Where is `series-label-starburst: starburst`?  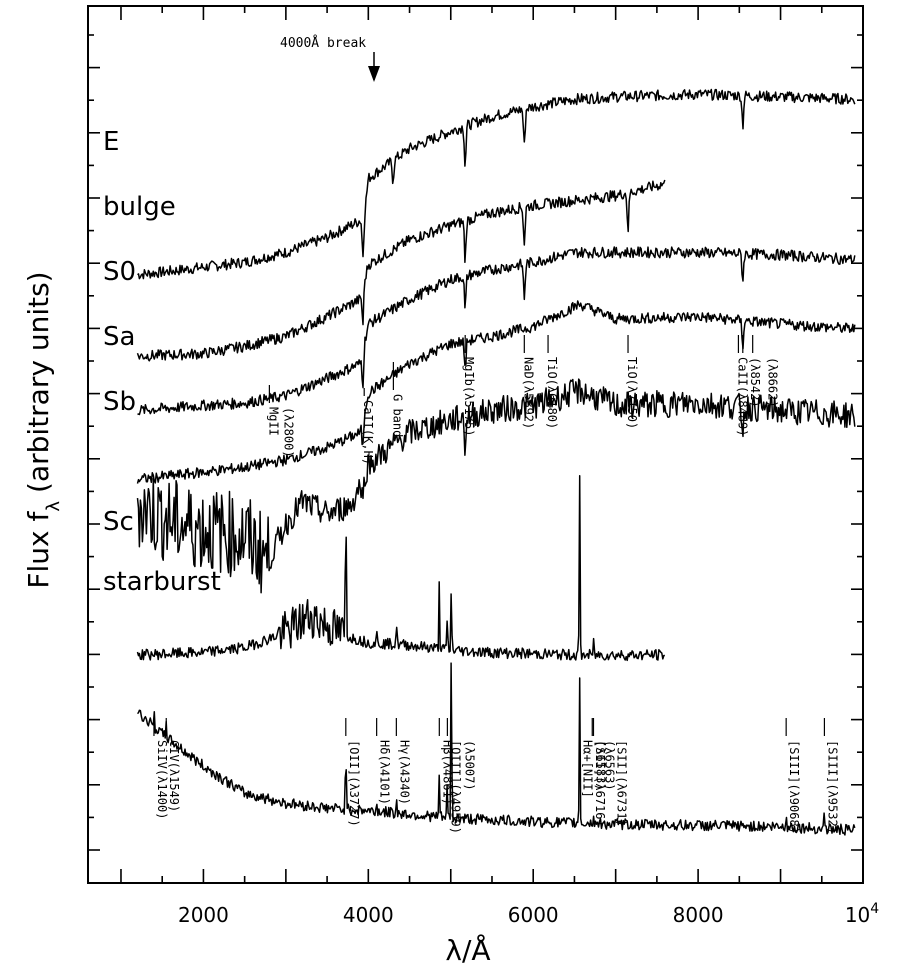 series-label-starburst: starburst is located at coordinates (162, 582).